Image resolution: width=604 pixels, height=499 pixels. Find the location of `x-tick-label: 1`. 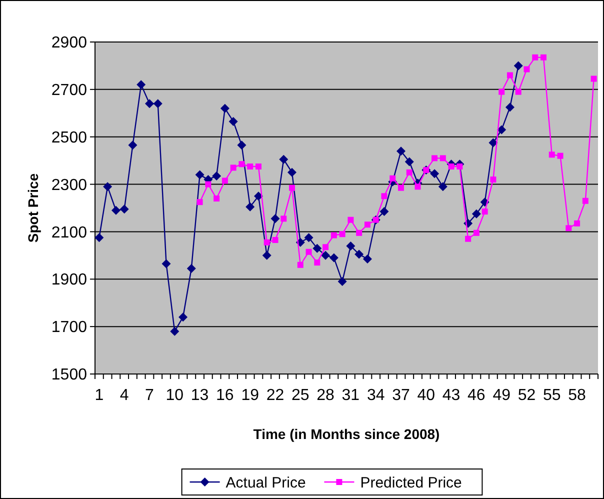

x-tick-label: 1 is located at coordinates (99, 395).